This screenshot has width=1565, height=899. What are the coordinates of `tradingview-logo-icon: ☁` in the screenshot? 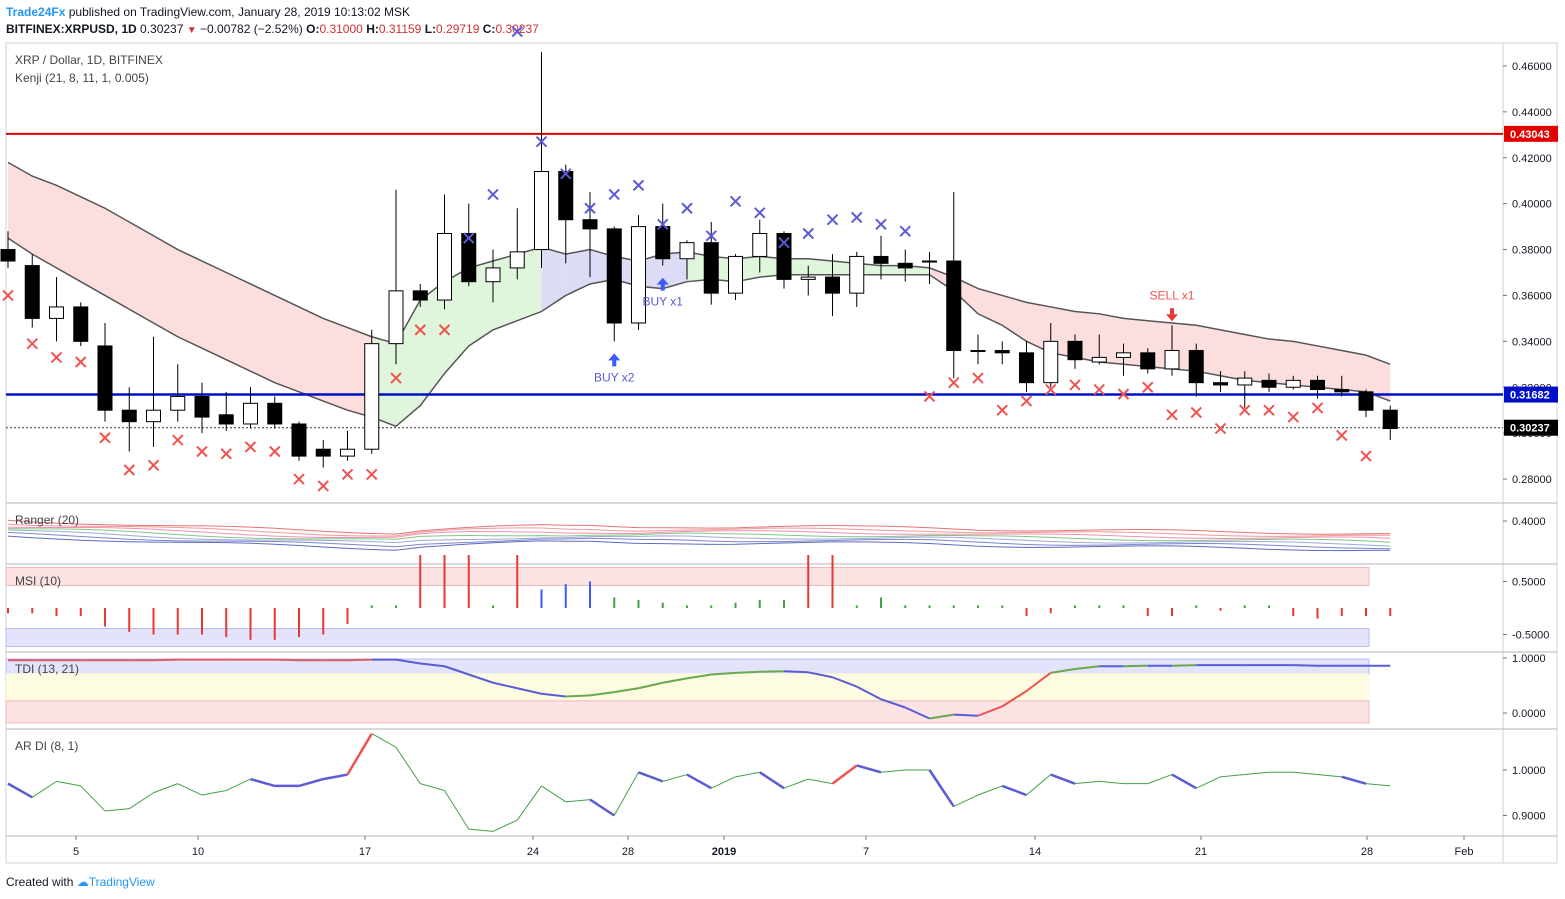 It's located at (82, 882).